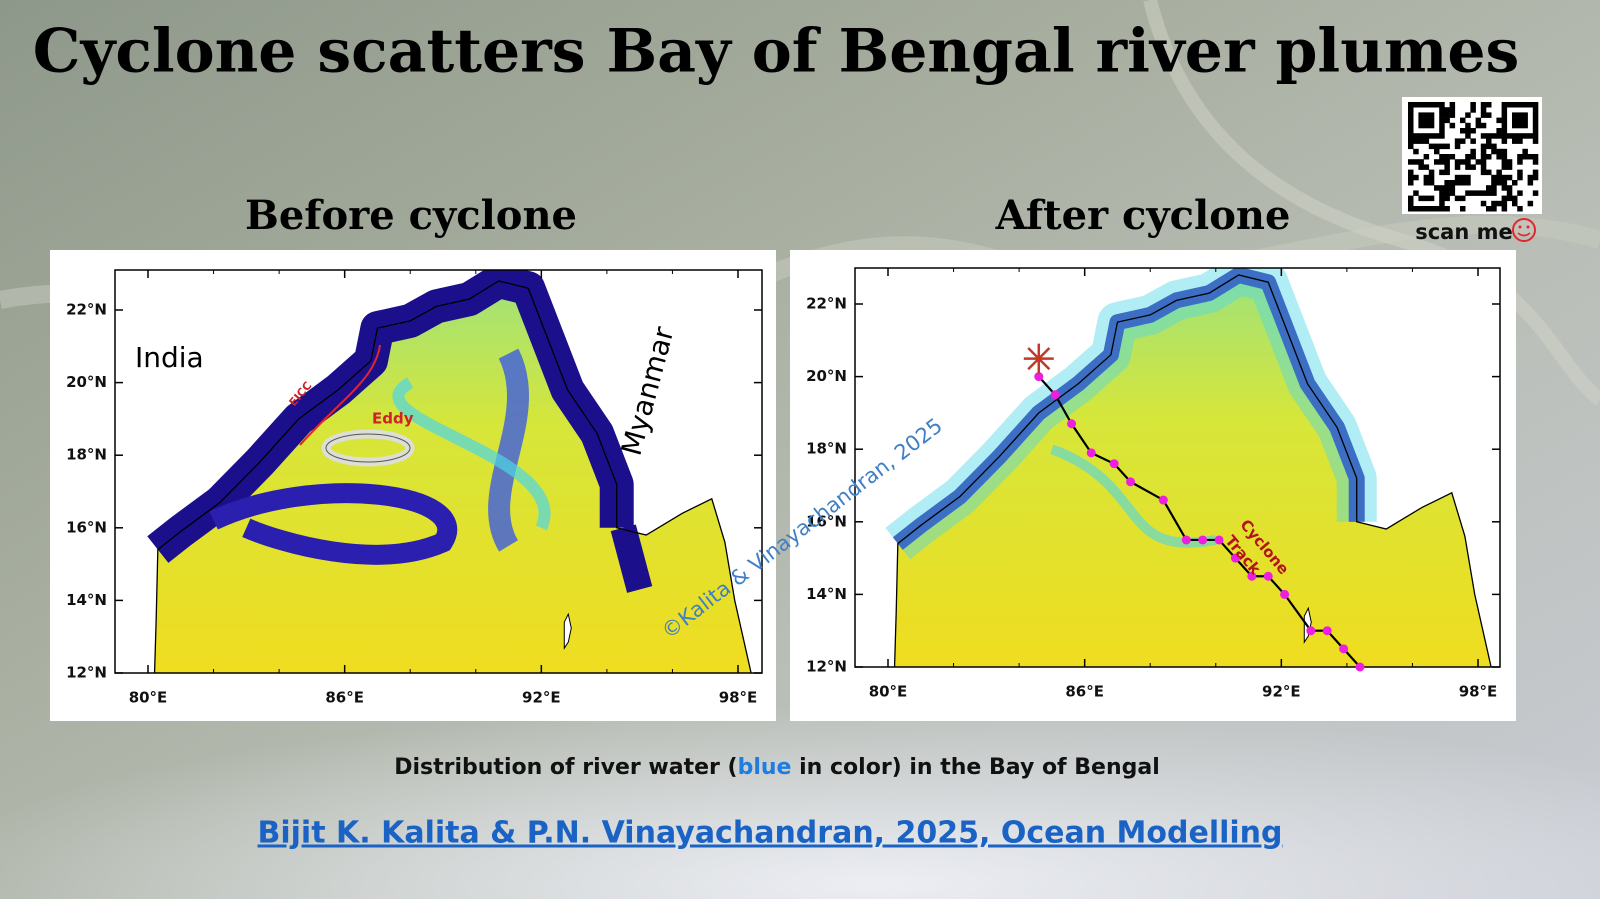 This screenshot has height=899, width=1600. I want to click on qr-code, so click(1472, 155).